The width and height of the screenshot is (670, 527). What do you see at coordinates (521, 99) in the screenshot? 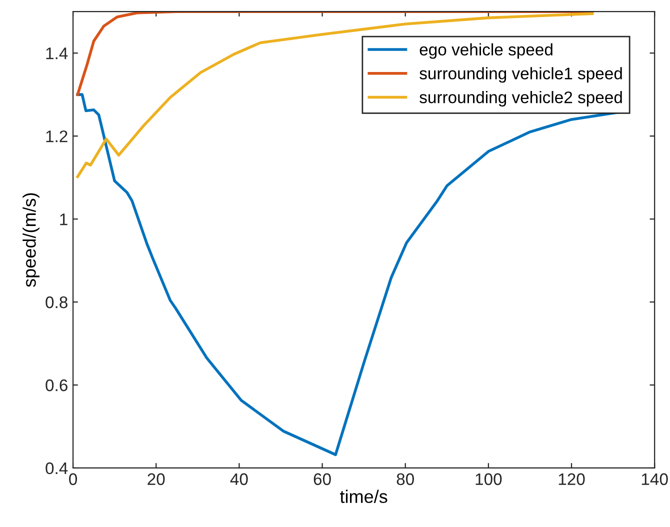
I see `legend-label: surrounding vehicle2 speed` at bounding box center [521, 99].